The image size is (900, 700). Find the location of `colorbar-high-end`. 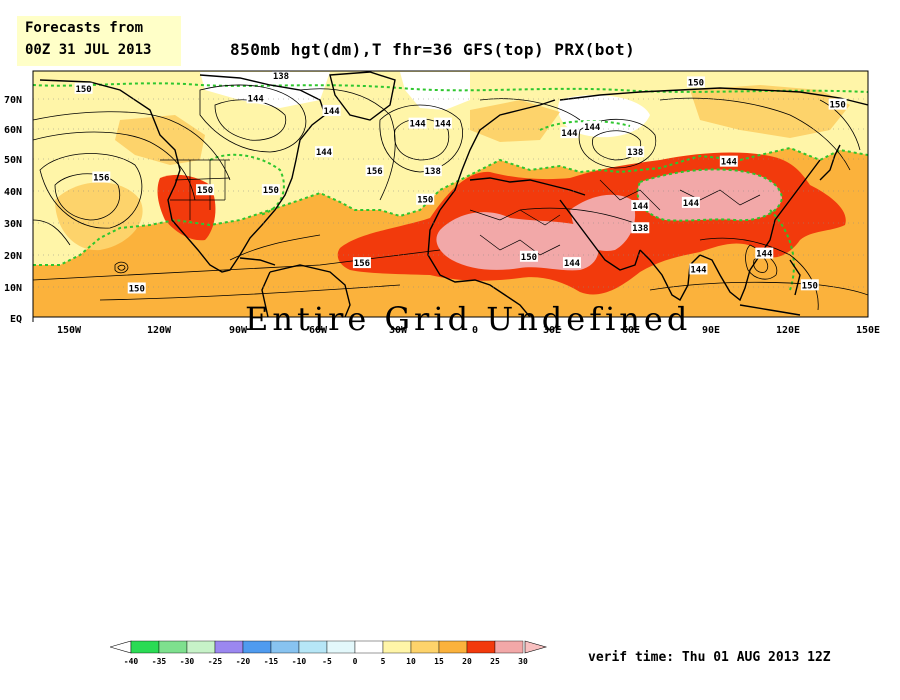

colorbar-high-end is located at coordinates (536, 647).